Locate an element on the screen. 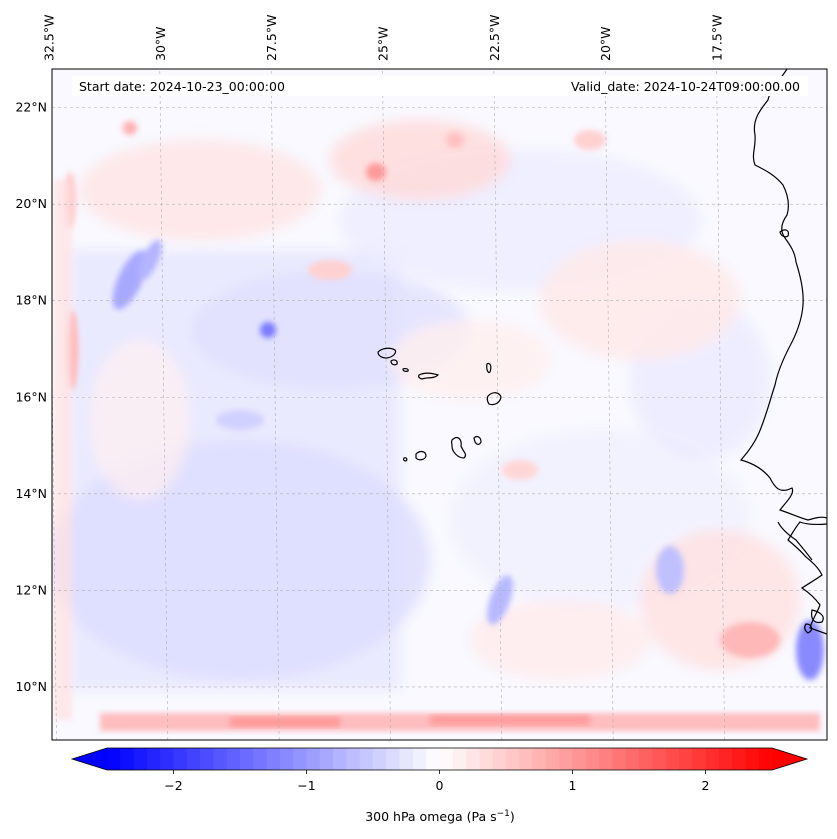 Image resolution: width=837 pixels, height=839 pixels. coast-islet-a is located at coordinates (808, 628).